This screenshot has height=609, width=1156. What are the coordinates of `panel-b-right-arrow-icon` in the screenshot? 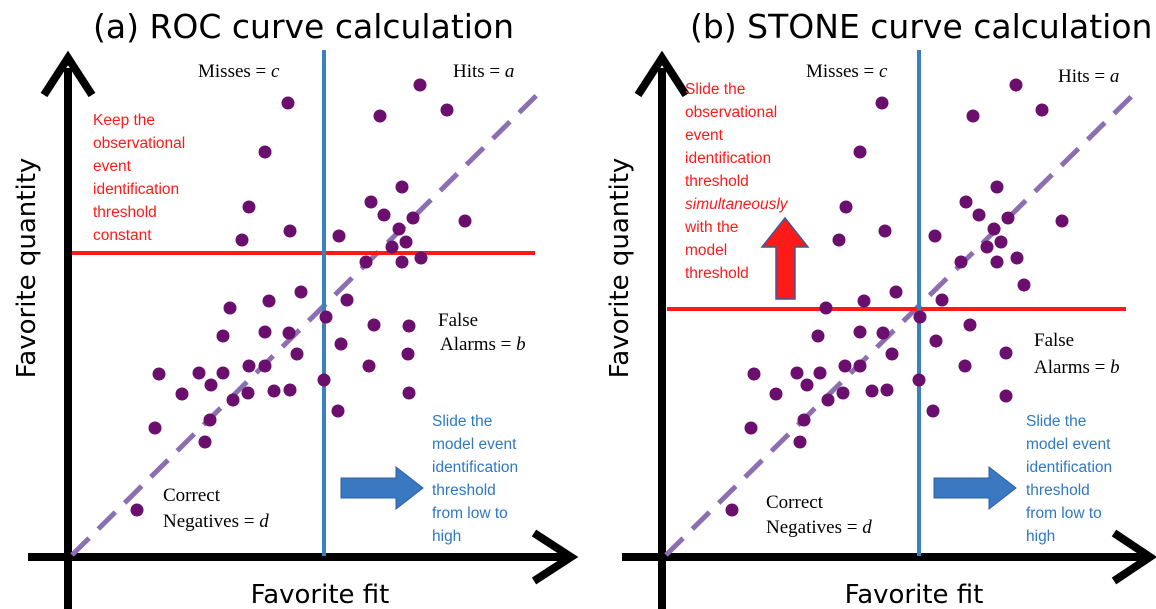 It's located at (975, 488).